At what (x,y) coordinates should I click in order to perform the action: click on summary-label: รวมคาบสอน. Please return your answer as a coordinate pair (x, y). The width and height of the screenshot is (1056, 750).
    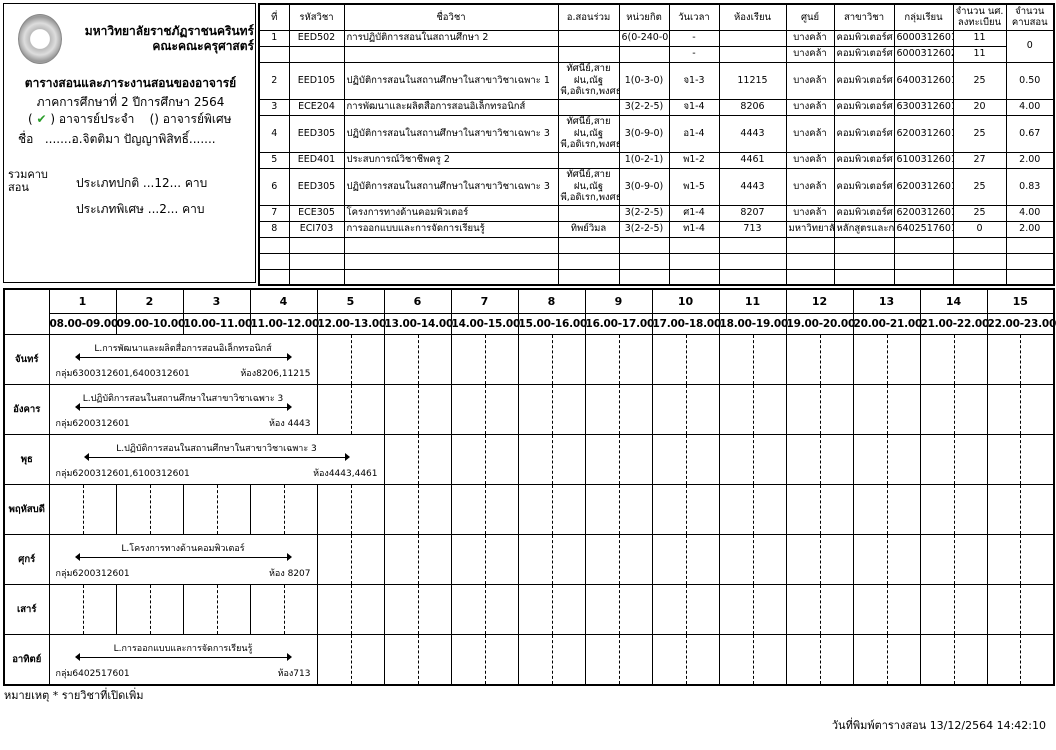
    Looking at the image, I should click on (28, 181).